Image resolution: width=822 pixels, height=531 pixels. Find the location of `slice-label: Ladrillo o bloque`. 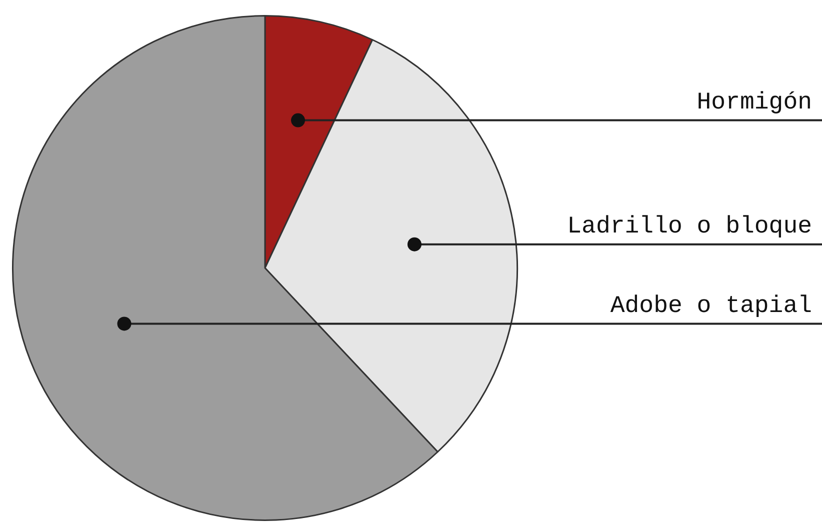

slice-label: Ladrillo o bloque is located at coordinates (689, 227).